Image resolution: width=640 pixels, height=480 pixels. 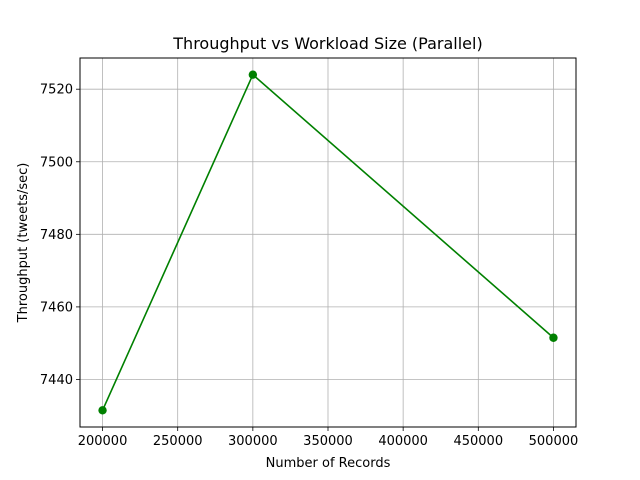 What do you see at coordinates (327, 43) in the screenshot?
I see `chart-title: Throughput vs Workload Size (Parallel)` at bounding box center [327, 43].